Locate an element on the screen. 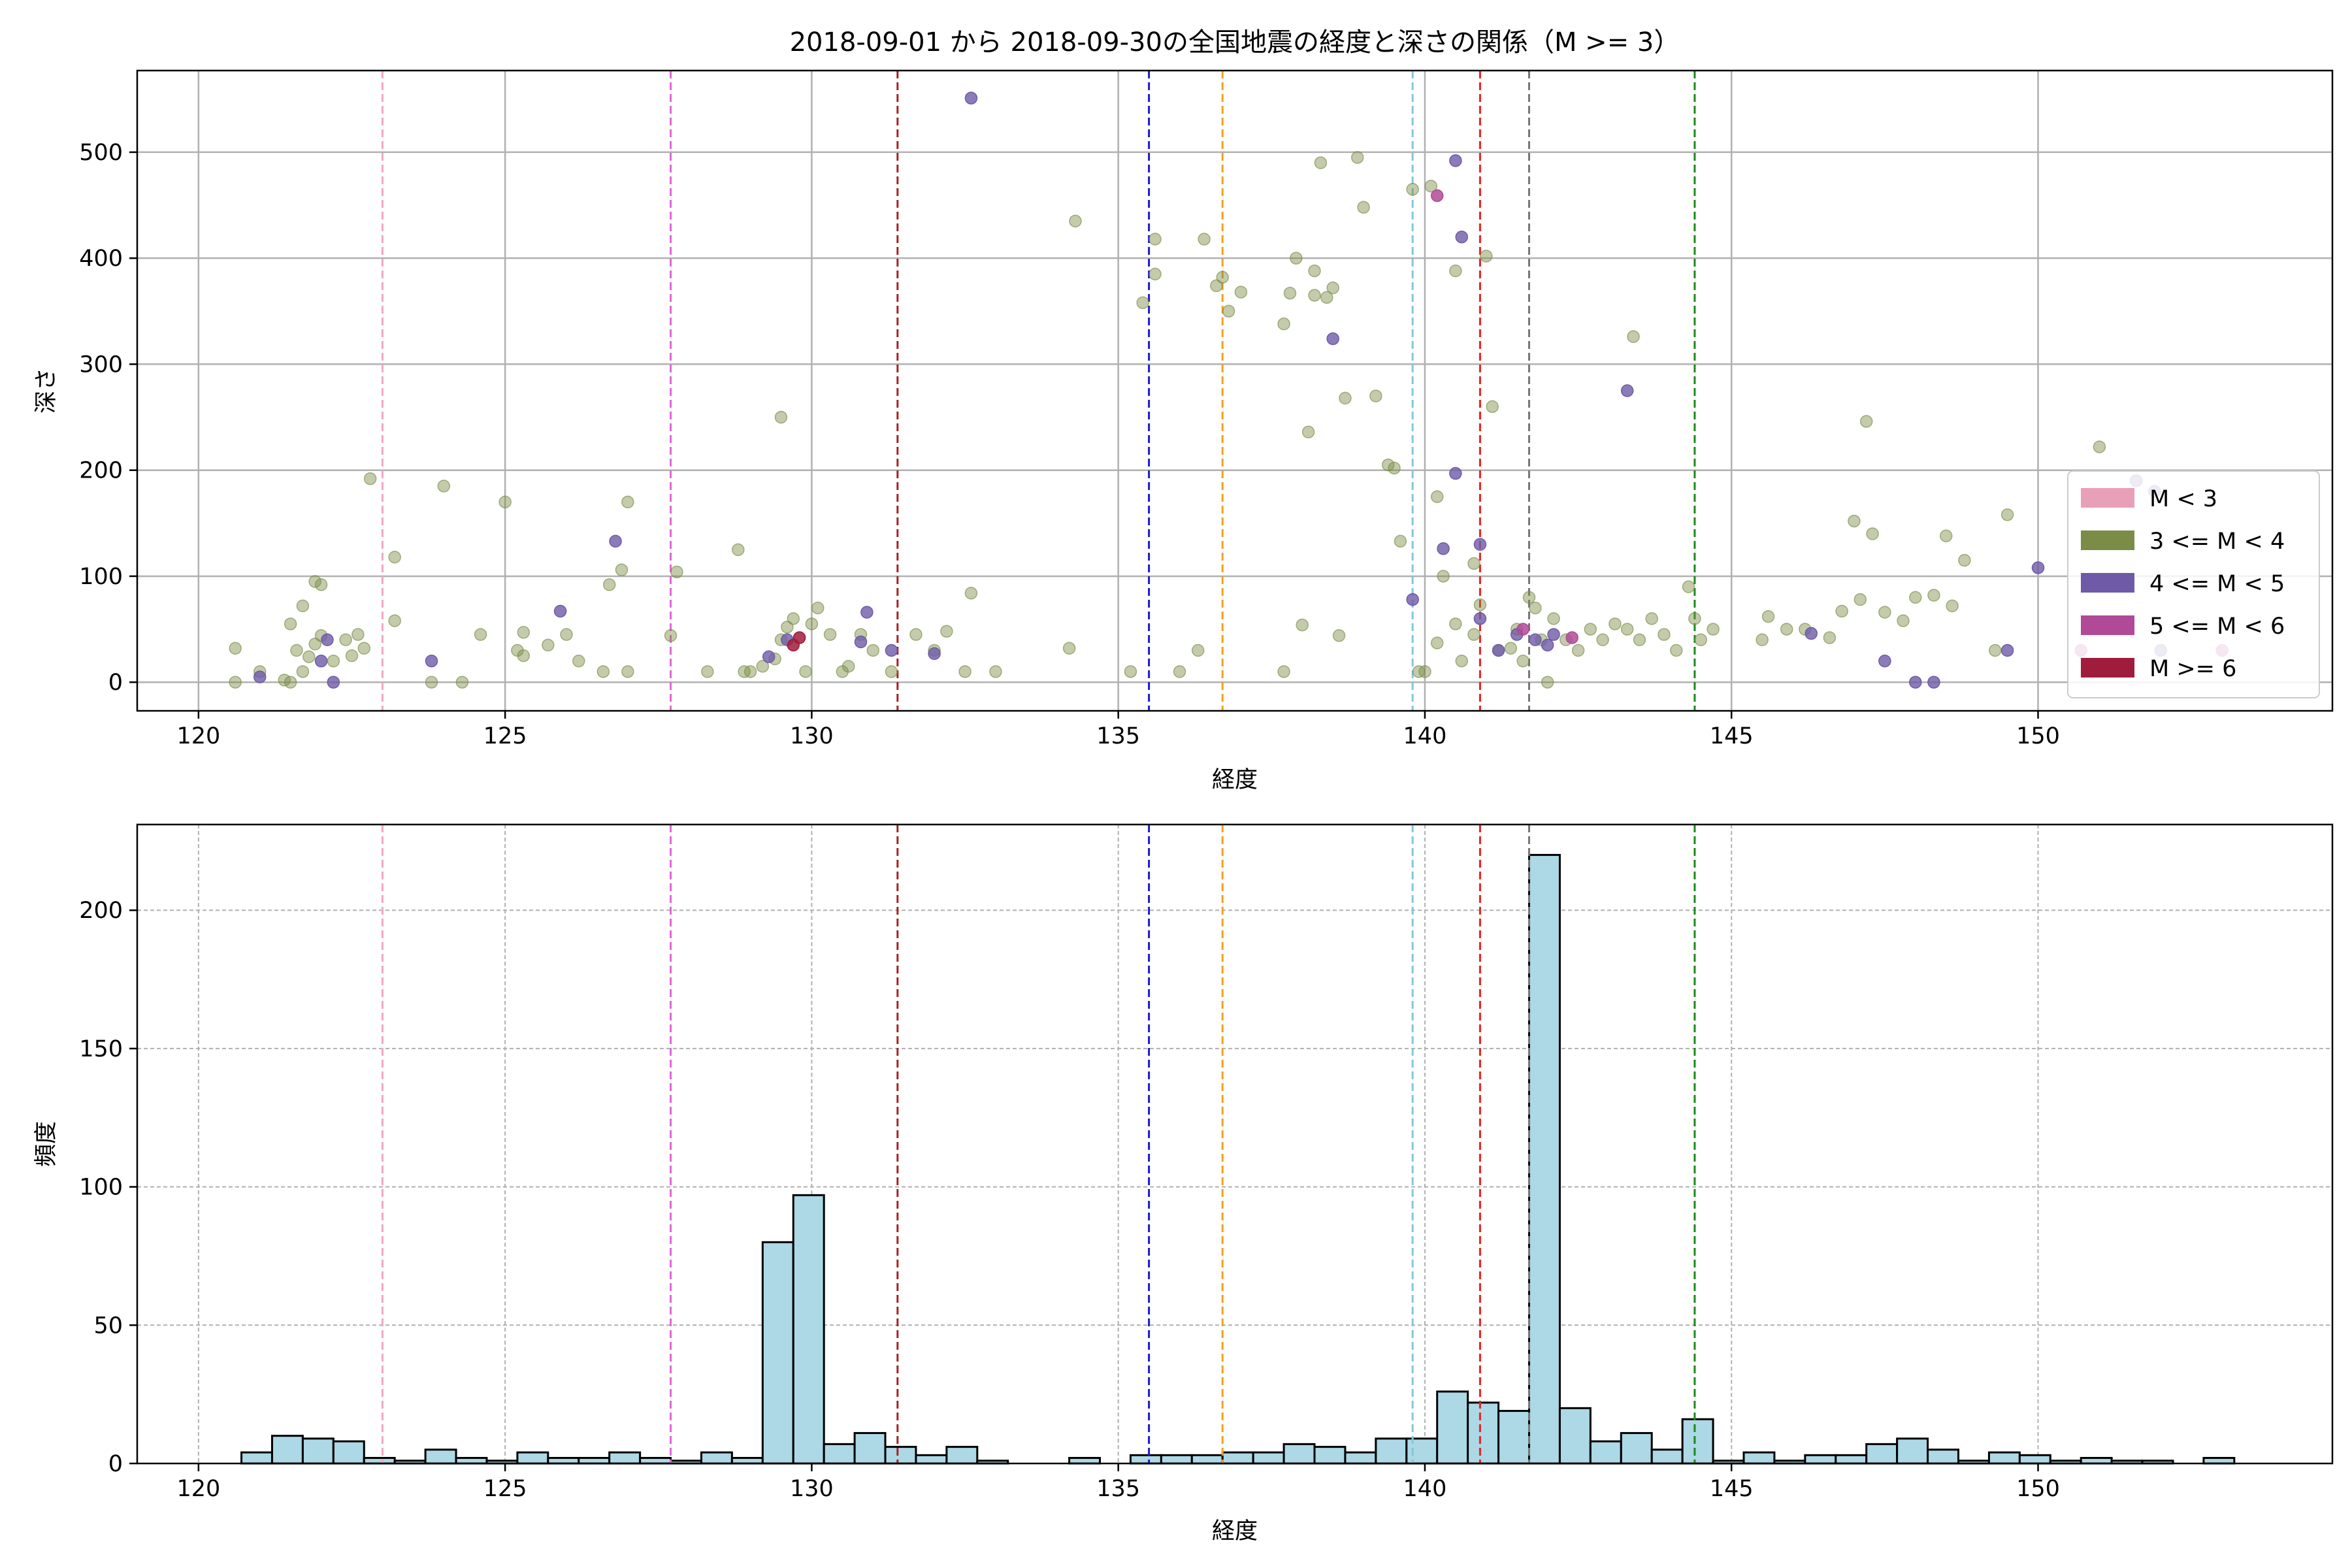  scatter-y-tick-label: 400 is located at coordinates (101, 259).